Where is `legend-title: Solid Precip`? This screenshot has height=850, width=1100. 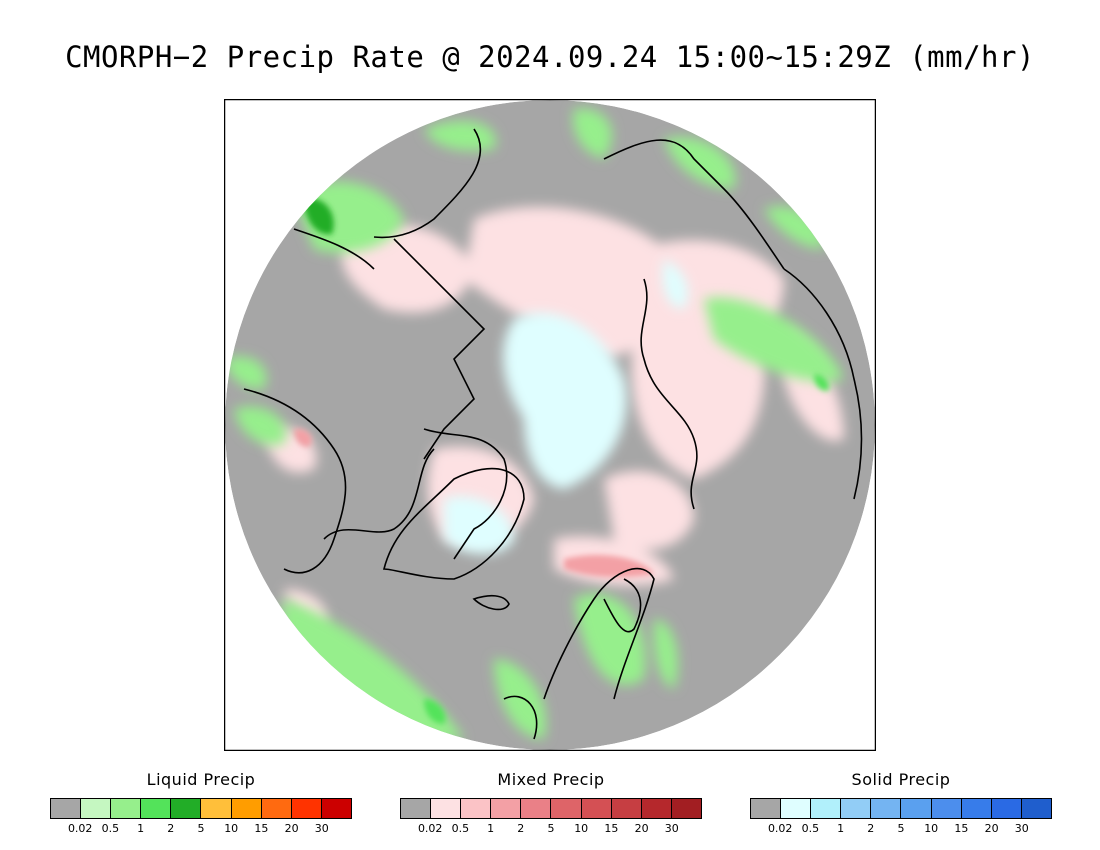 legend-title: Solid Precip is located at coordinates (901, 779).